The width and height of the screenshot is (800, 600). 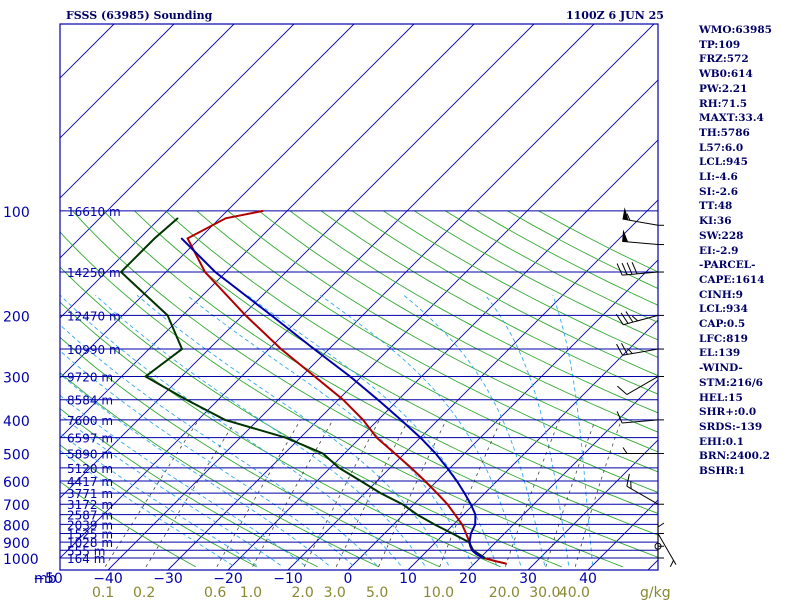 What do you see at coordinates (724, 59) in the screenshot?
I see `index-value: FRZ:572` at bounding box center [724, 59].